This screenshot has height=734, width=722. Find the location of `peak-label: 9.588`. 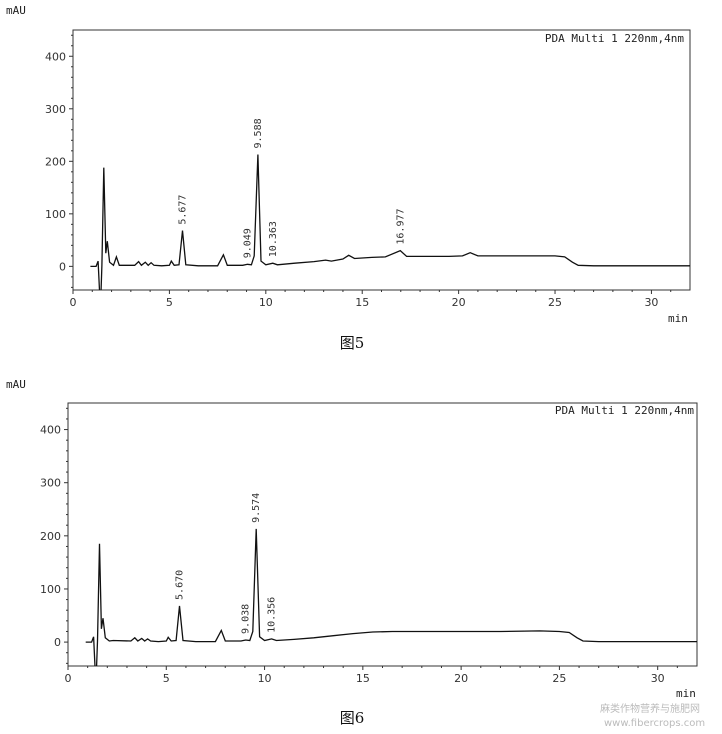

peak-label: 9.588 is located at coordinates (258, 133).